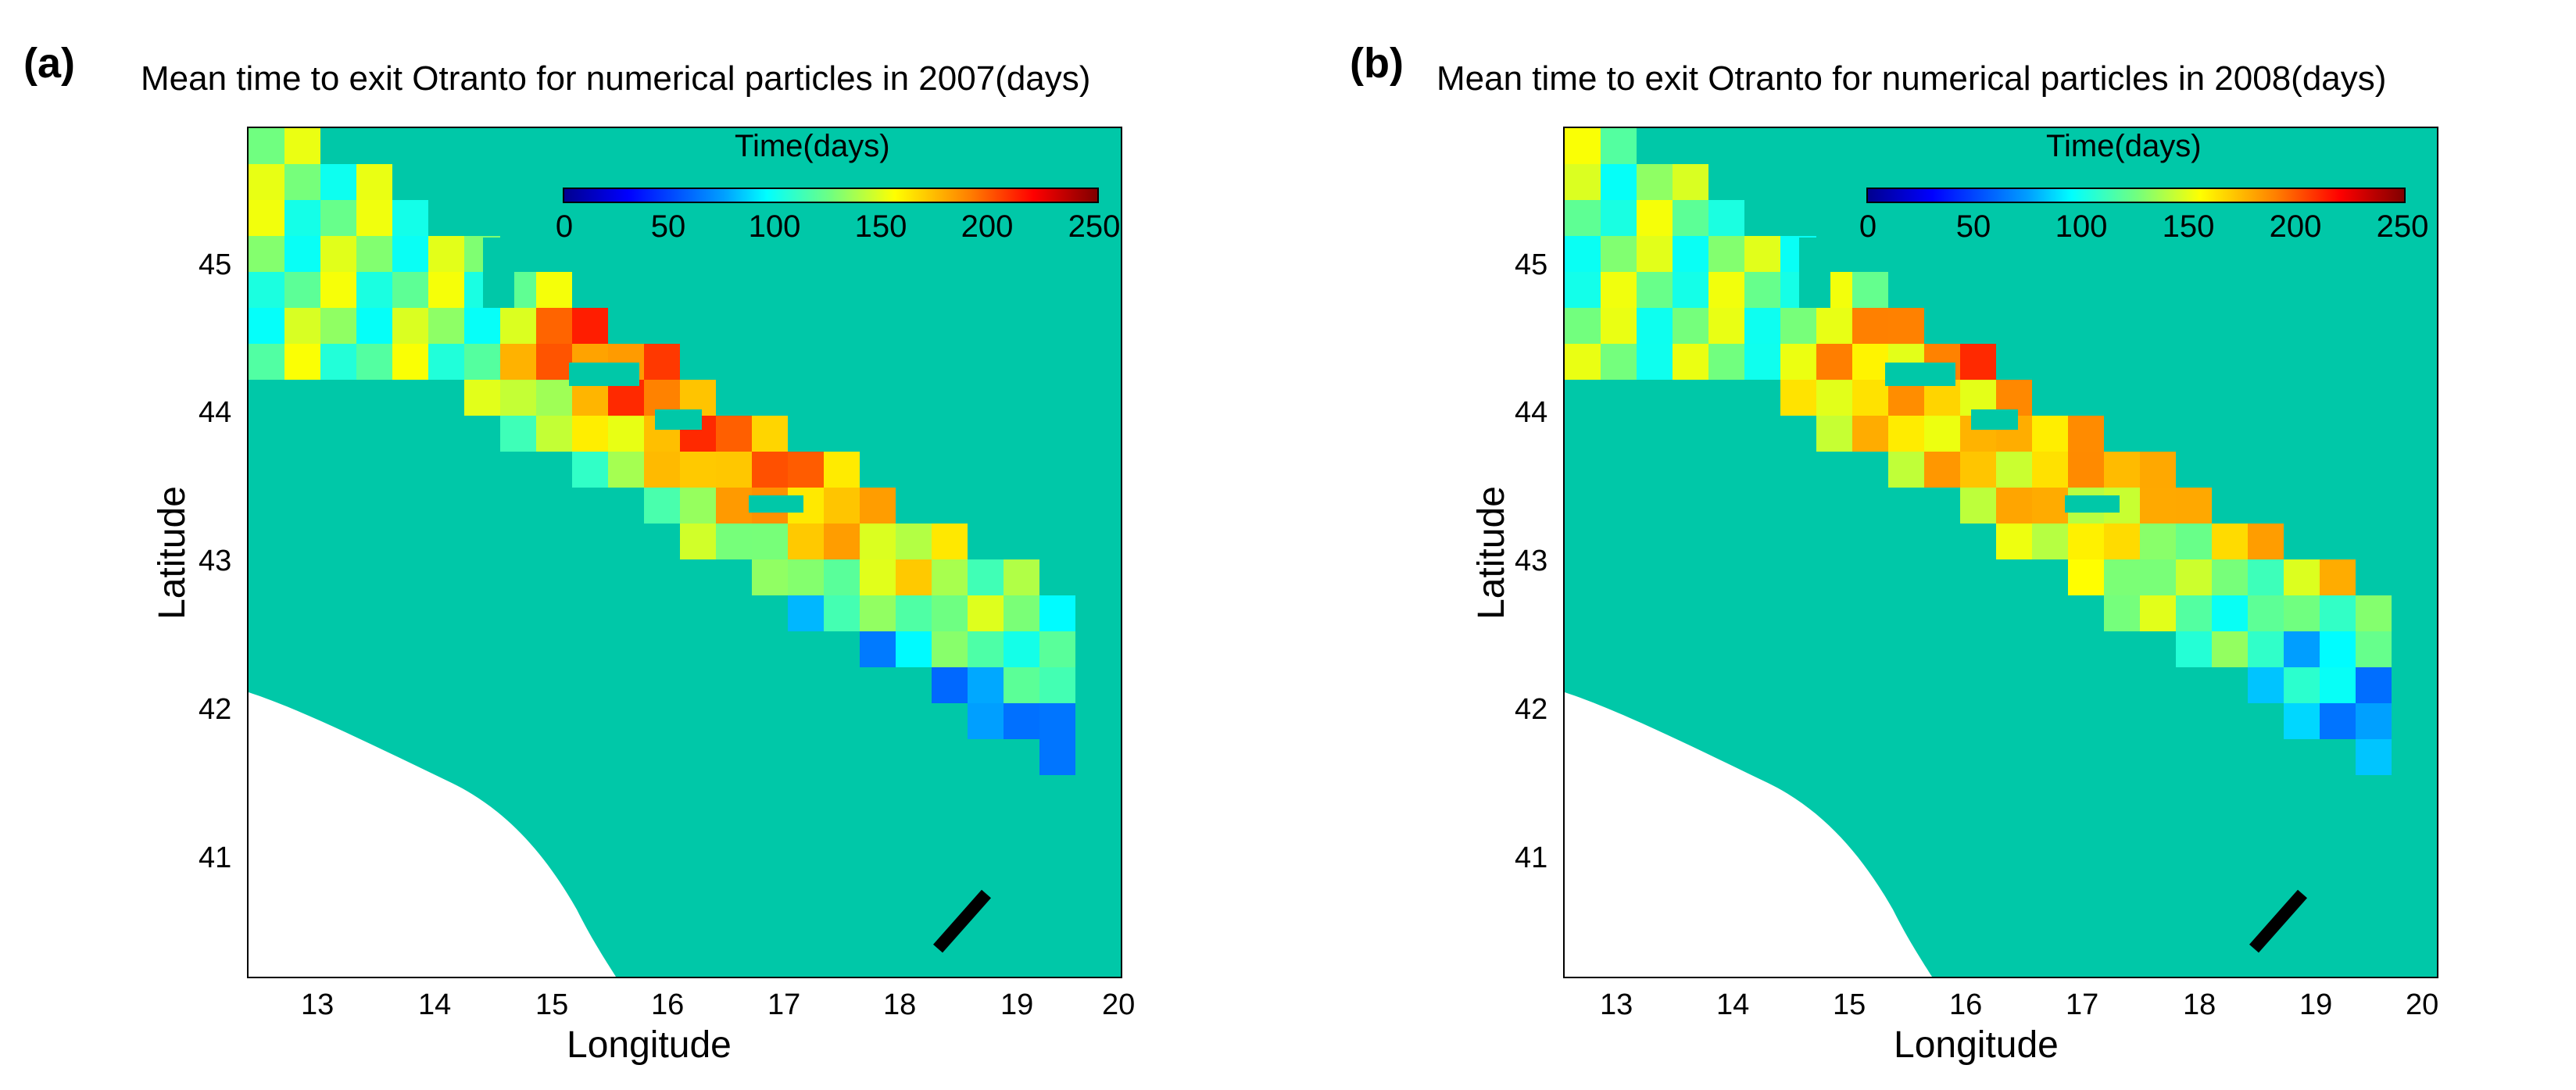  I want to click on y-axis-label: Latitude, so click(1491, 553).